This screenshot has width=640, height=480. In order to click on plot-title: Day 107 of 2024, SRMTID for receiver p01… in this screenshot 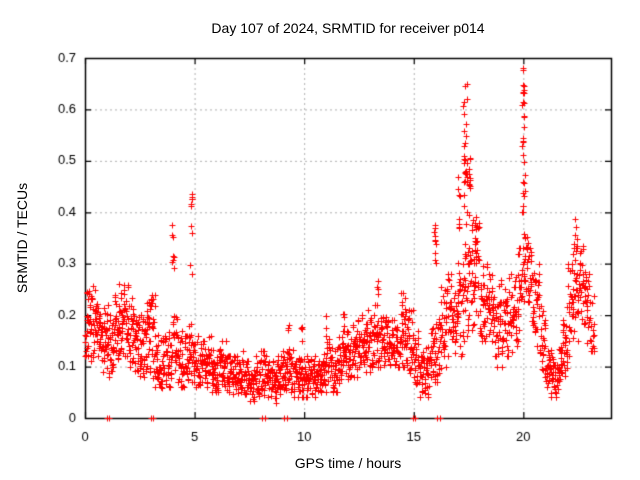, I will do `click(348, 28)`.